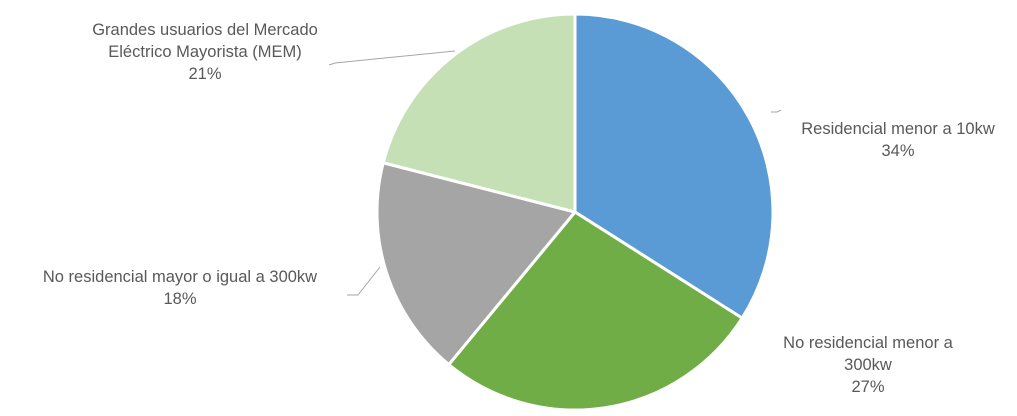 This screenshot has width=1017, height=416. Describe the element at coordinates (180, 277) in the screenshot. I see `slice-name-label: No residencial mayor o igual a 300kw` at that location.